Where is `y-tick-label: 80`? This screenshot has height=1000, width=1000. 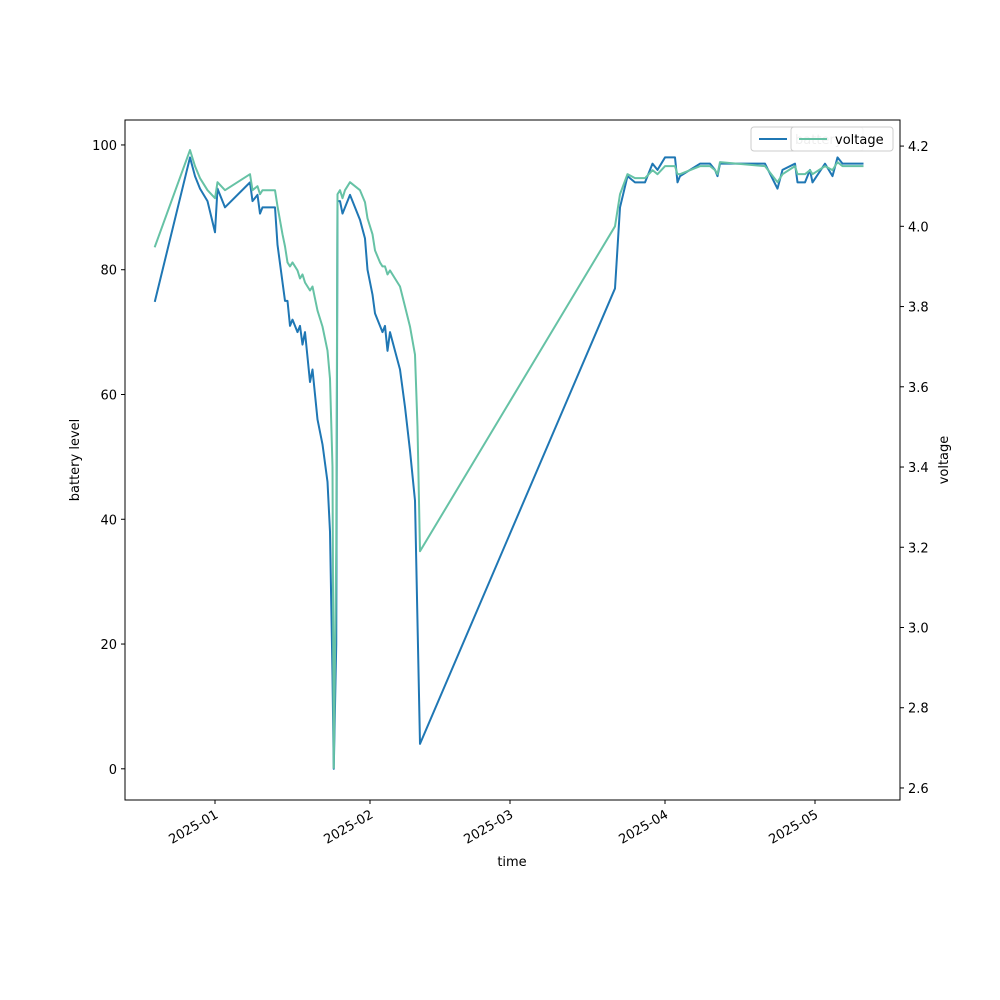 y-tick-label: 80 is located at coordinates (108, 271).